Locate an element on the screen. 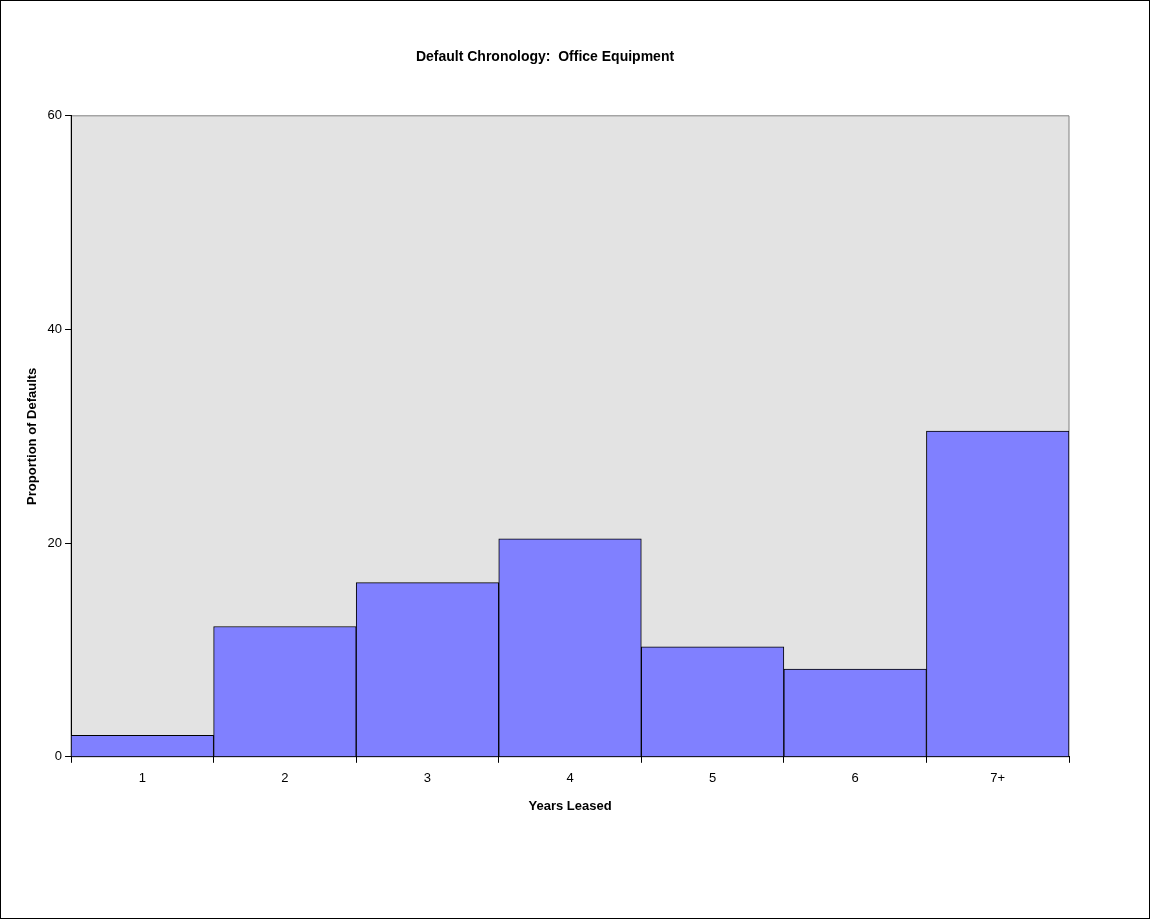  y-tick-label: 0 is located at coordinates (58, 756).